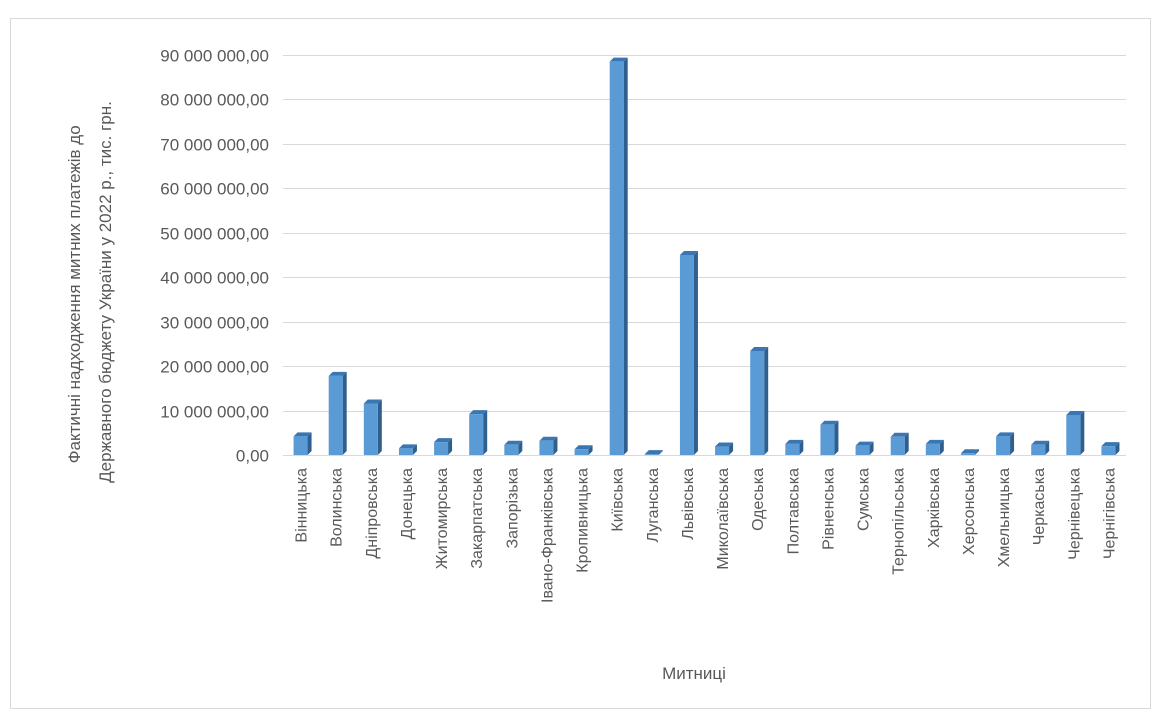  I want to click on y-tick-label: 40 000 000,00, so click(214, 278).